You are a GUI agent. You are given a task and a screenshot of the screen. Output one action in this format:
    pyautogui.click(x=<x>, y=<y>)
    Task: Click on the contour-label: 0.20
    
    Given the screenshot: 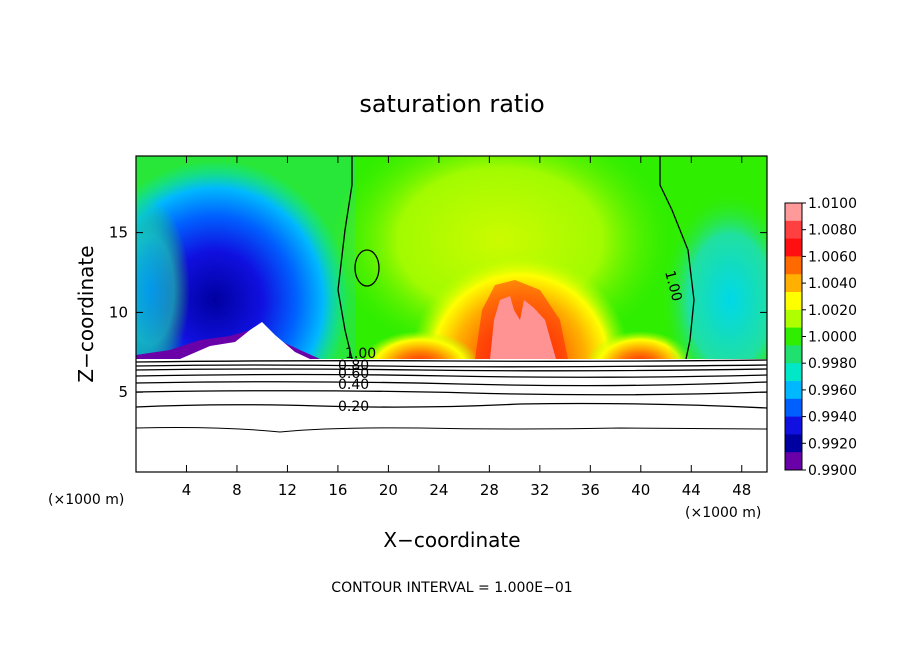 What is the action you would take?
    pyautogui.click(x=353, y=407)
    